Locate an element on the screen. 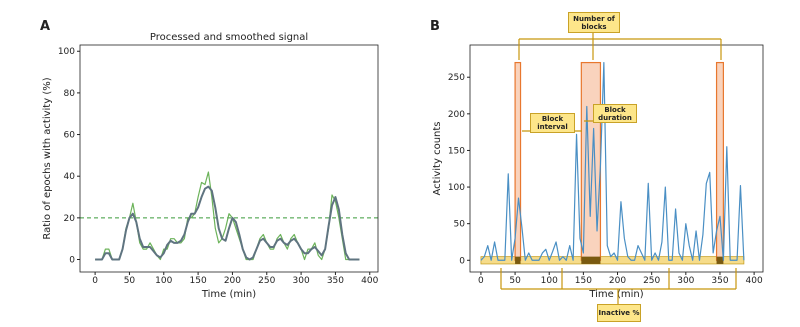 Image resolution: width=800 pixels, height=327 pixels. annotation: Number of blocks is located at coordinates (594, 22).